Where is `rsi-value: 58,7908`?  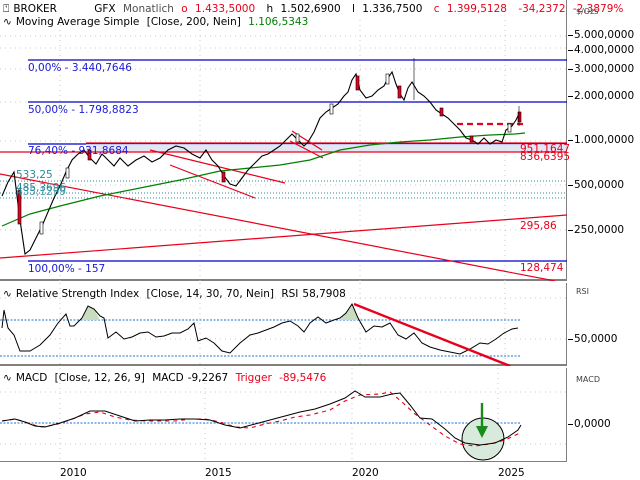
rsi-value: 58,7908 is located at coordinates (324, 294).